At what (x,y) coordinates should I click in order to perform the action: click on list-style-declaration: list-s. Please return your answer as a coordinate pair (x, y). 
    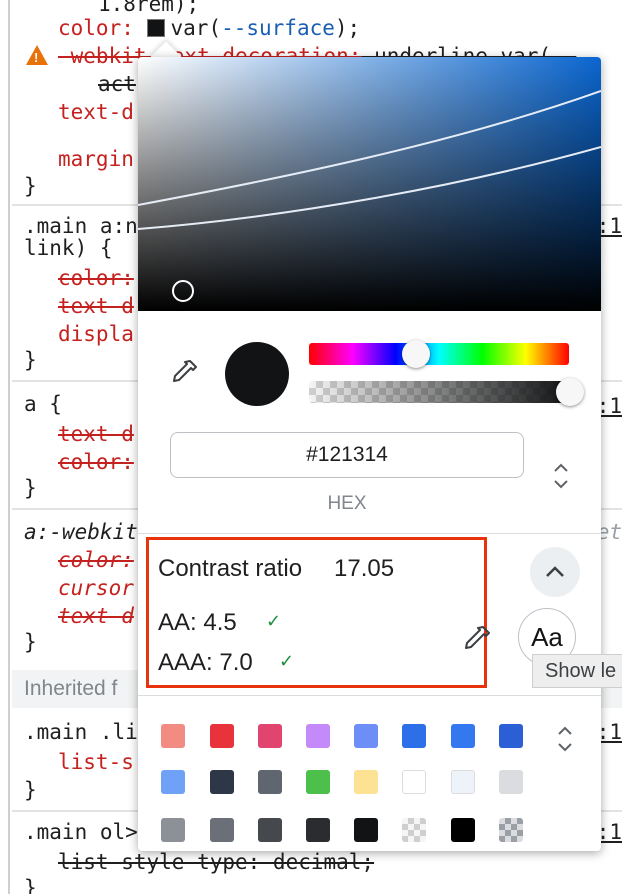
    Looking at the image, I should click on (96, 762).